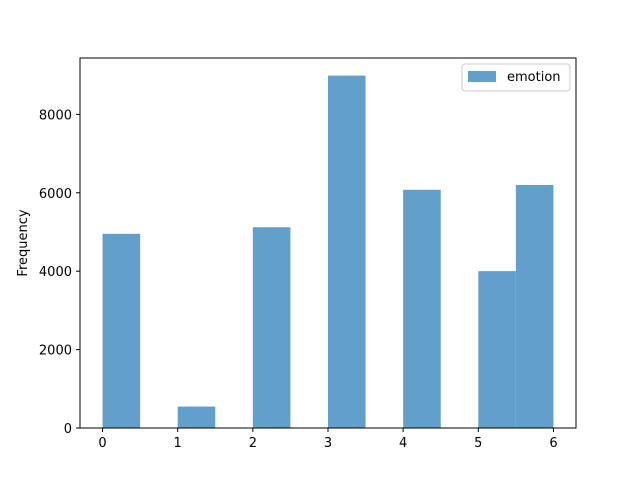 The image size is (640, 480). Describe the element at coordinates (178, 443) in the screenshot. I see `x-tick-label: 1` at that location.